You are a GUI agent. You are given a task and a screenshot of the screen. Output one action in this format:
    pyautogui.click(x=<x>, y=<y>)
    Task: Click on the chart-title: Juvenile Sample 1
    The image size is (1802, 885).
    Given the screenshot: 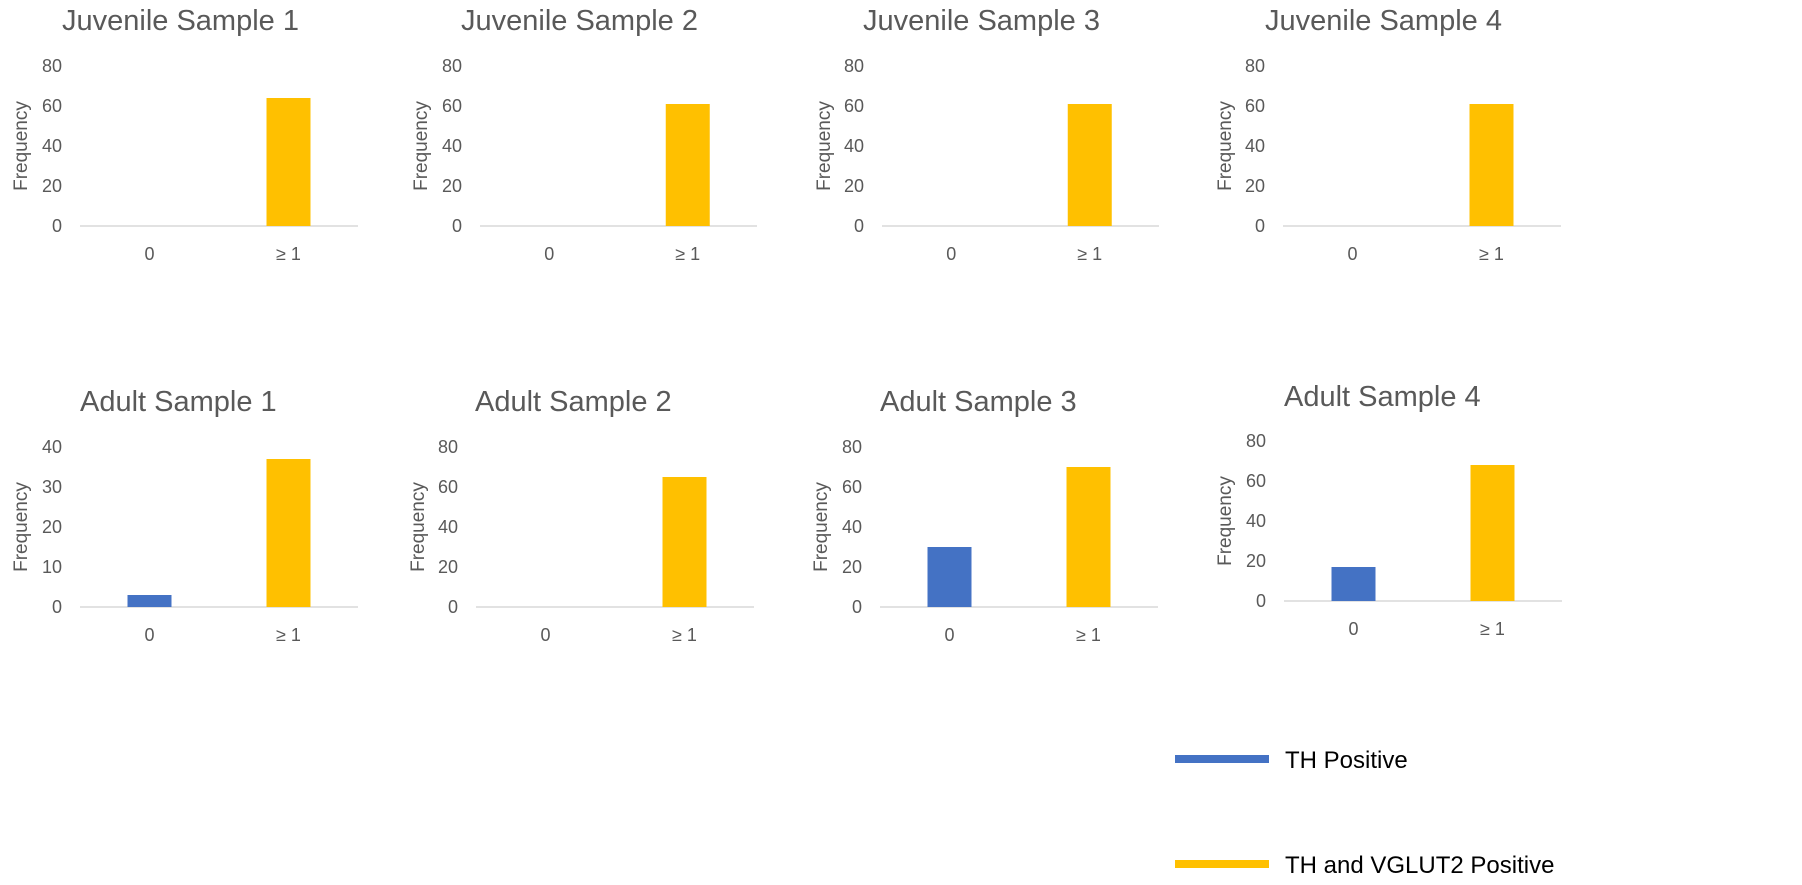 What is the action you would take?
    pyautogui.click(x=180, y=21)
    